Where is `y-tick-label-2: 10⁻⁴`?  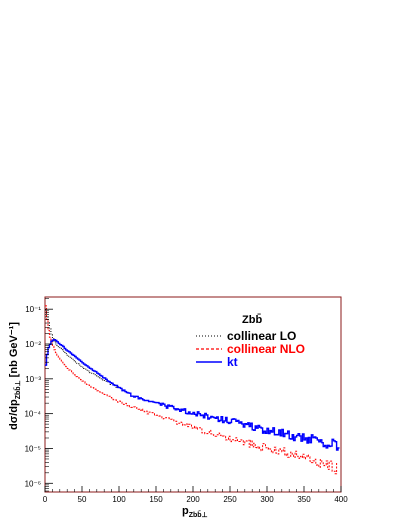
y-tick-label-2: 10⁻⁴ is located at coordinates (32, 414).